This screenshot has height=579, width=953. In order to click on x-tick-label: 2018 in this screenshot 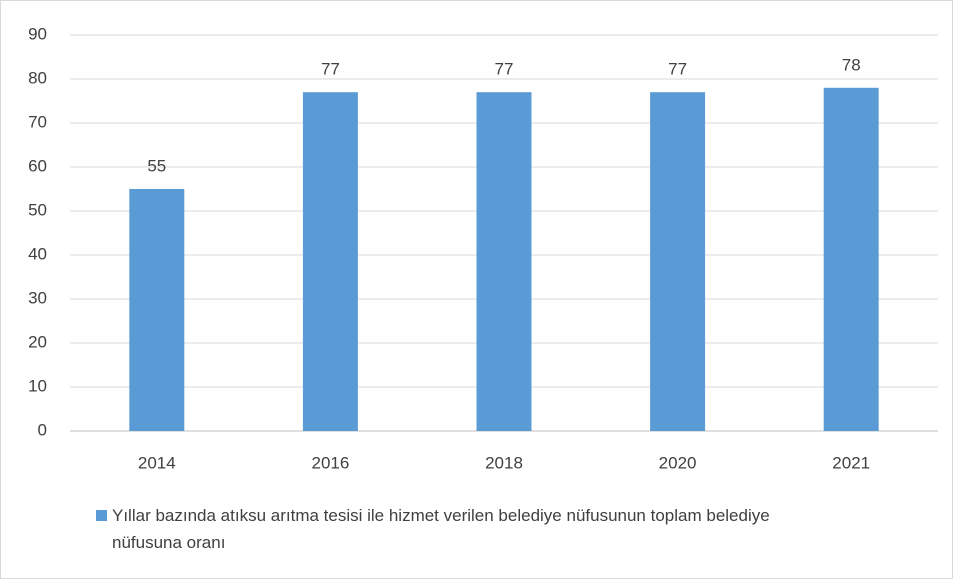, I will do `click(504, 462)`.